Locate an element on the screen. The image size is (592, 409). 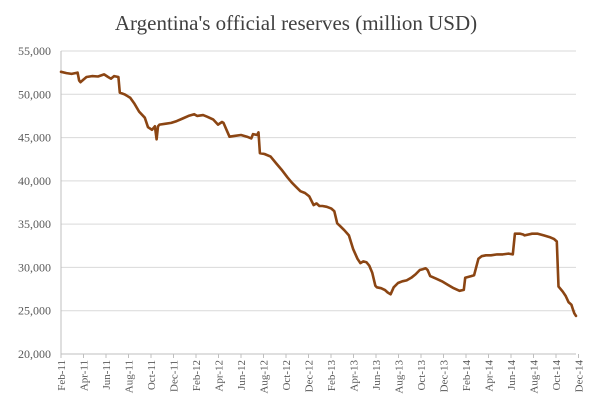
x-tick-label: Dec-11 is located at coordinates (175, 376).